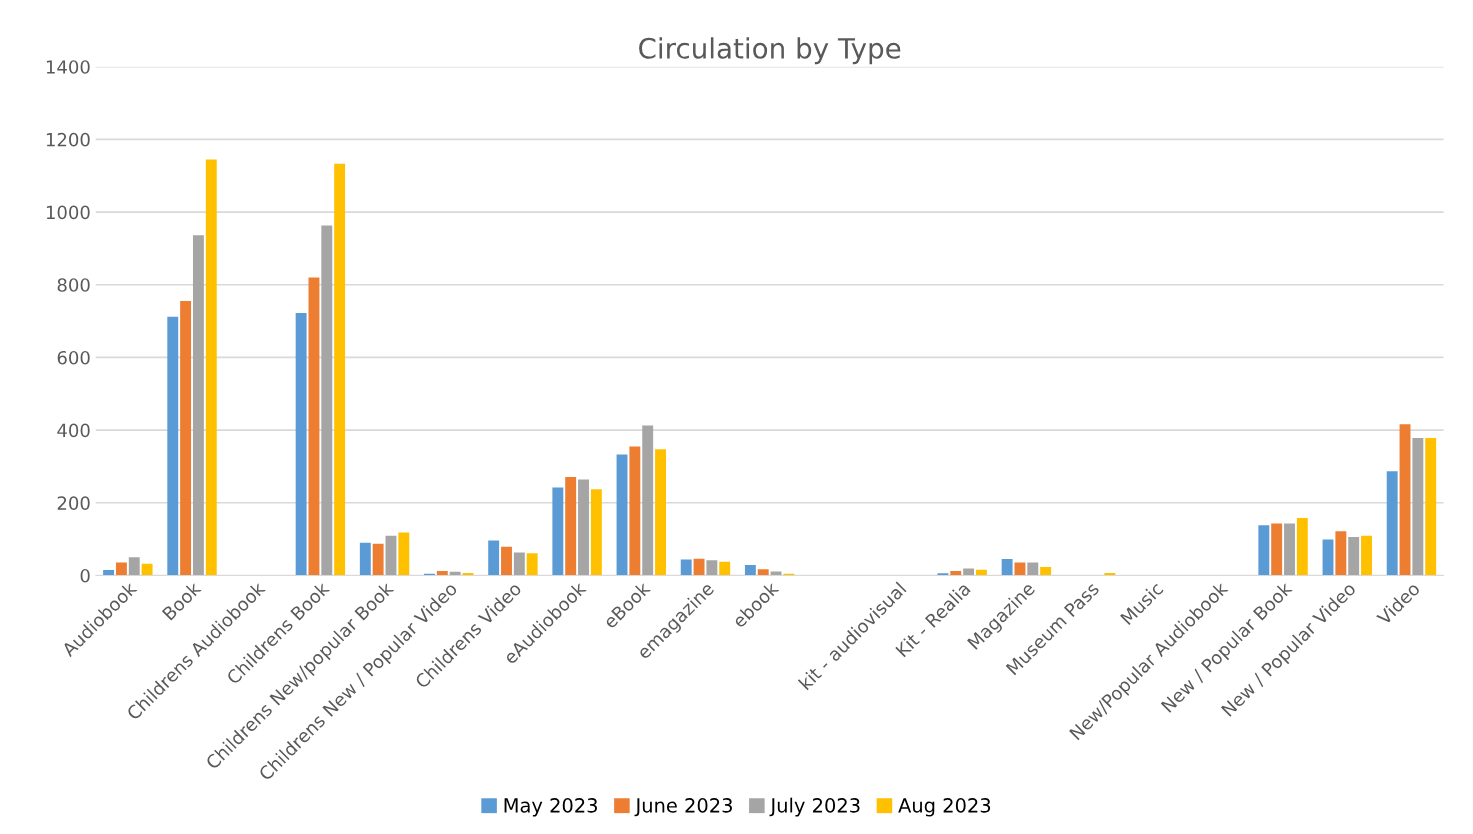  What do you see at coordinates (73, 430) in the screenshot?
I see `y-tick-label: 400` at bounding box center [73, 430].